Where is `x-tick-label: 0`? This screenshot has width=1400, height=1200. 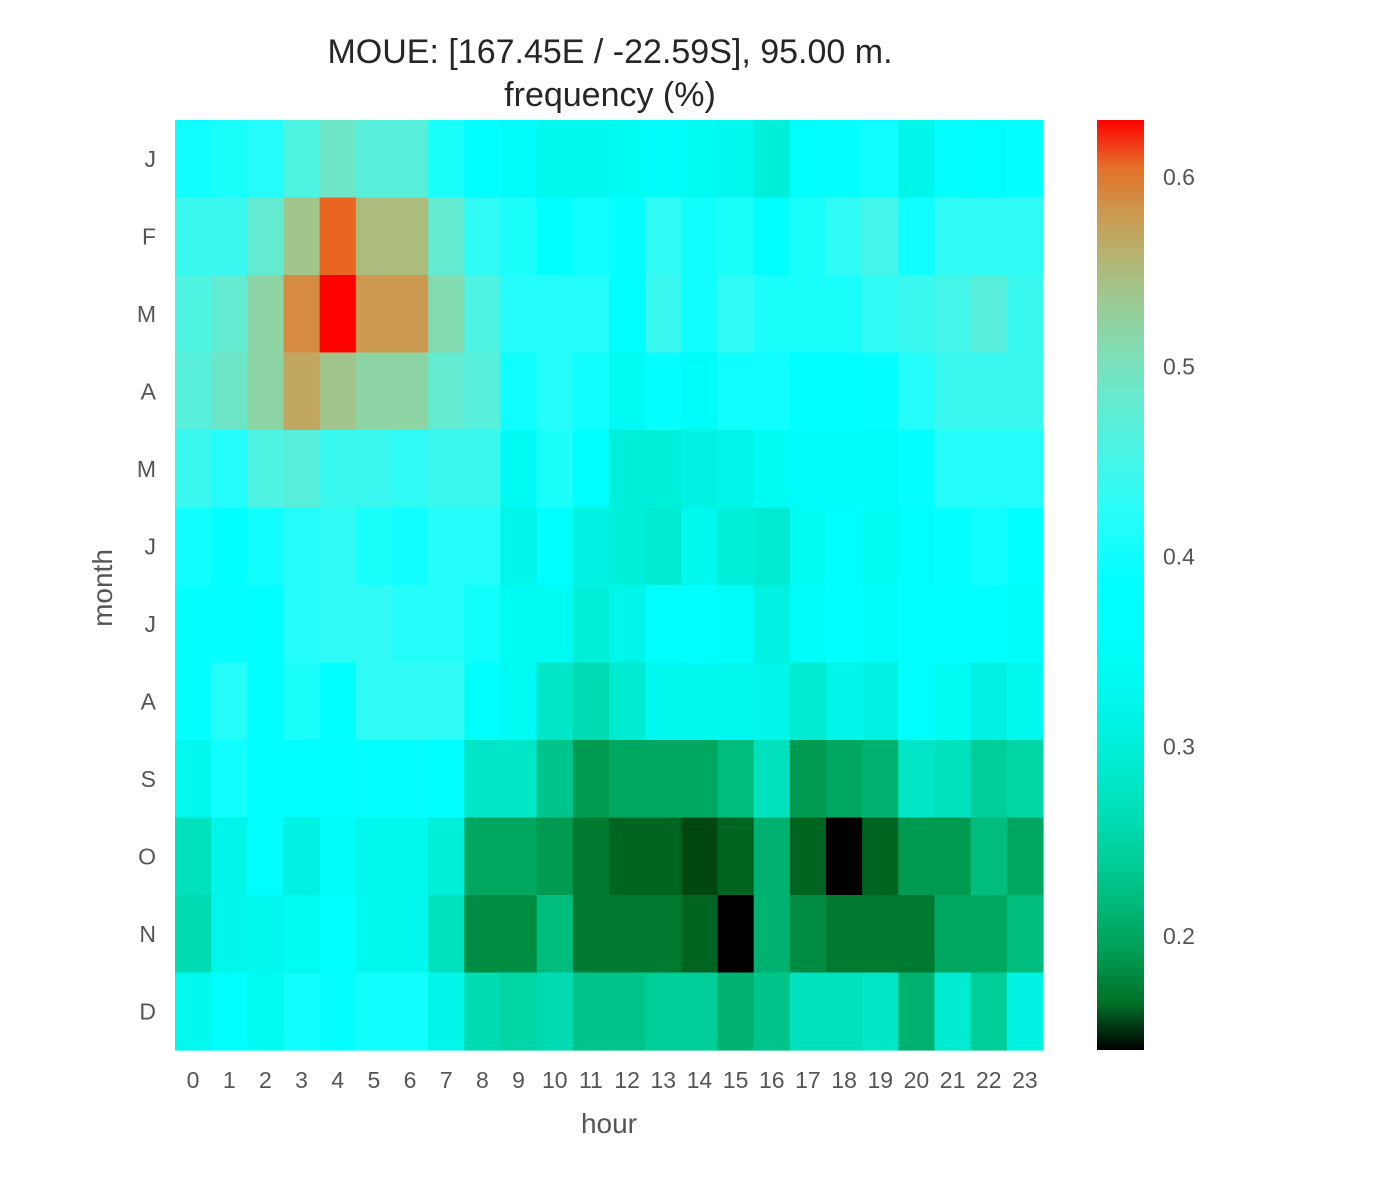
x-tick-label: 0 is located at coordinates (193, 1080).